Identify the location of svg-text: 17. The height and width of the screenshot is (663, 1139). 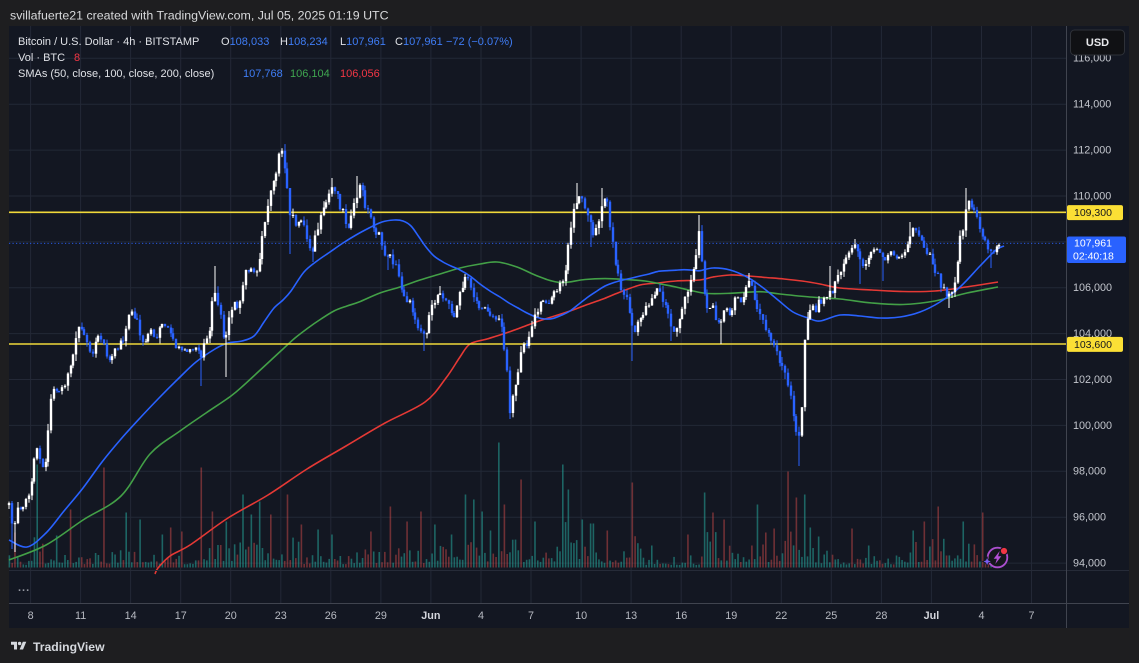
(181, 616).